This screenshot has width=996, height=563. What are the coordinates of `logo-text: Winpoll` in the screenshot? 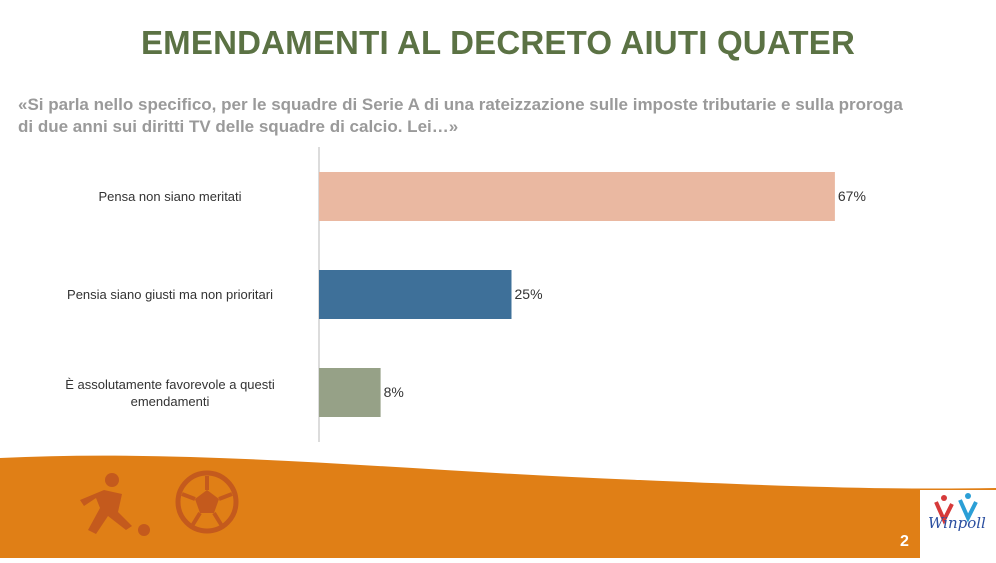 It's located at (957, 523).